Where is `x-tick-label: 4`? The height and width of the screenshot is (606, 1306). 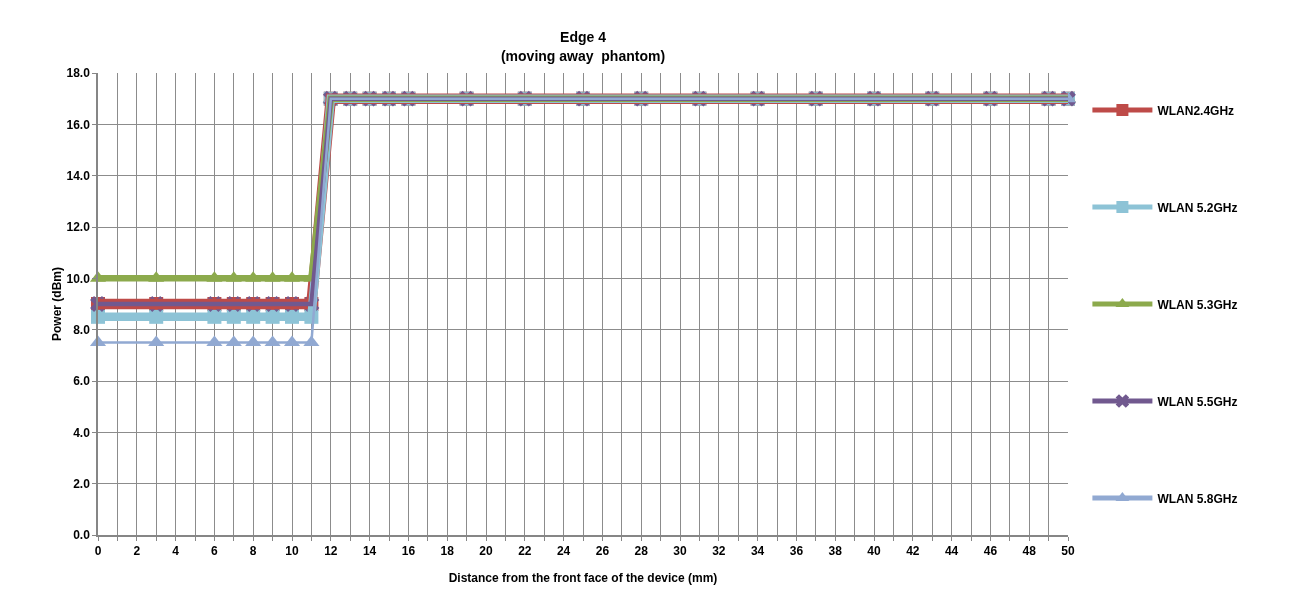
x-tick-label: 4 is located at coordinates (176, 551).